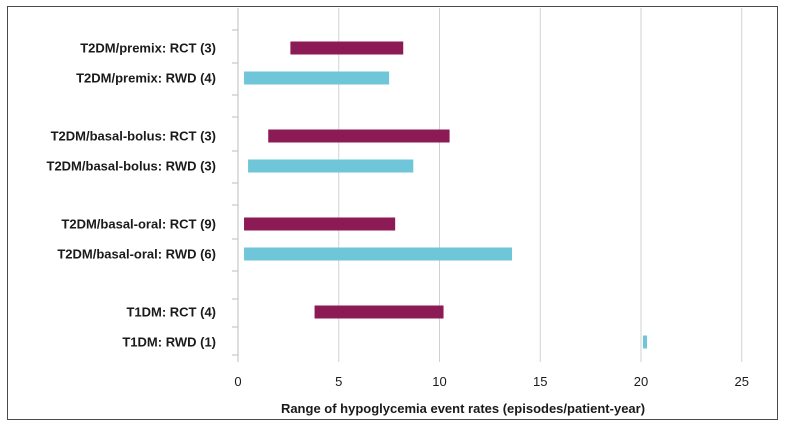 The height and width of the screenshot is (424, 787). What do you see at coordinates (237, 381) in the screenshot?
I see `x-tick-label-0: 0` at bounding box center [237, 381].